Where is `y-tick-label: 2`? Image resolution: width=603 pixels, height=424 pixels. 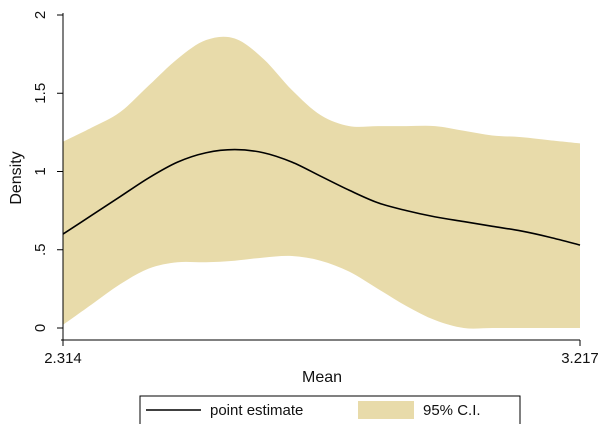 y-tick-label: 2 is located at coordinates (40, 15).